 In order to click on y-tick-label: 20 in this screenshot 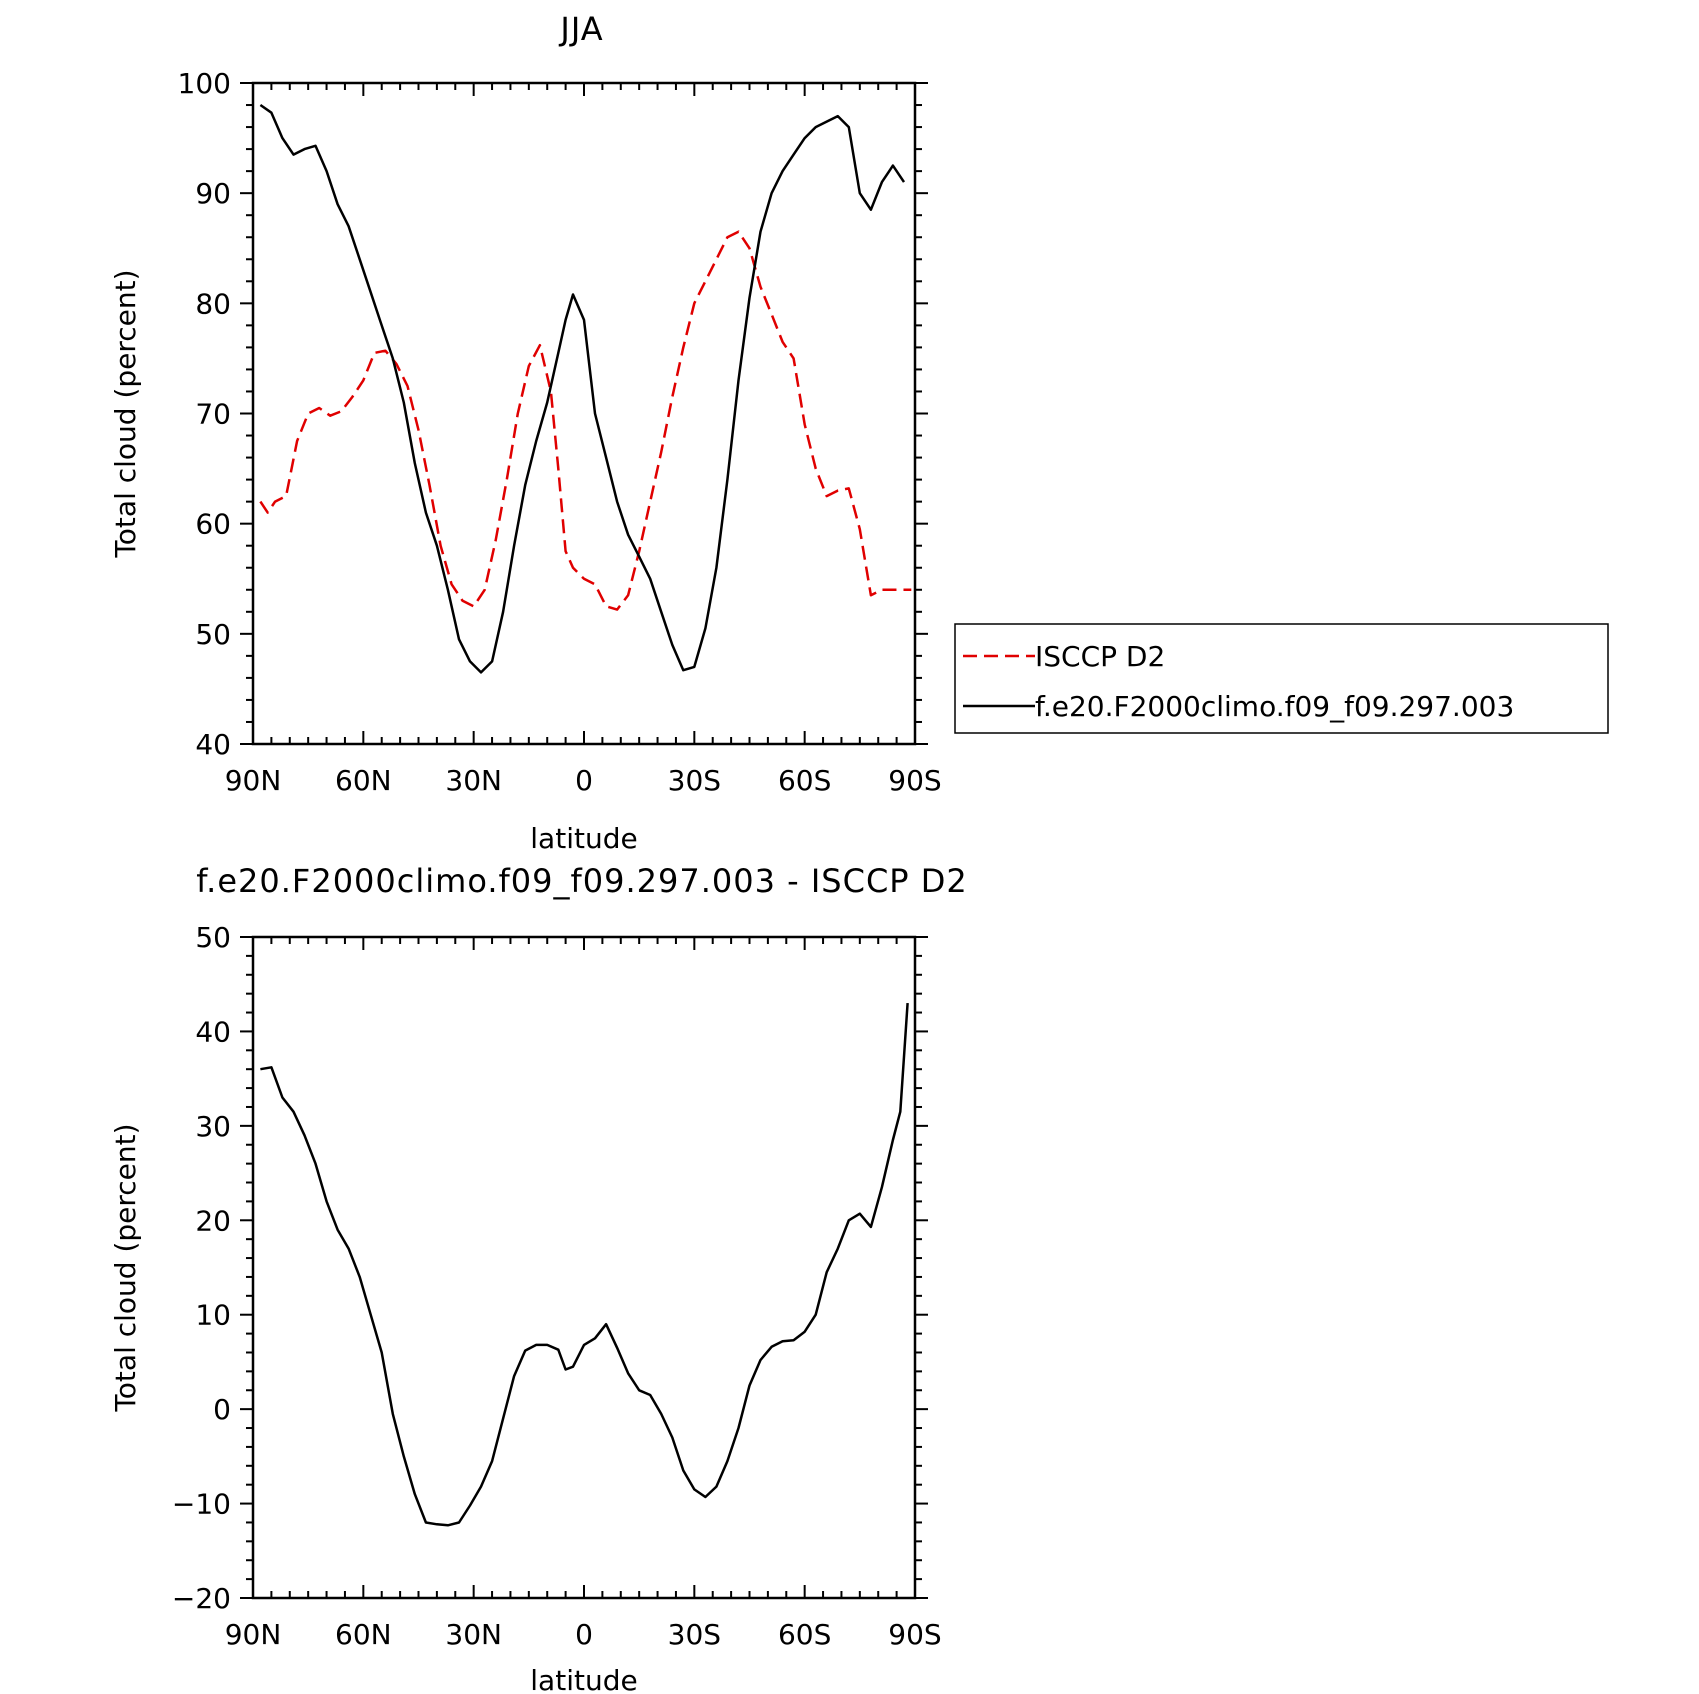, I will do `click(213, 1220)`.